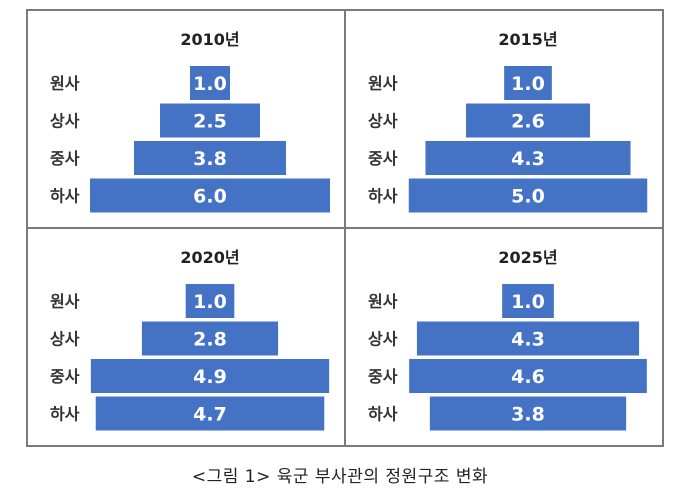 The height and width of the screenshot is (502, 680). I want to click on bar-sangsa-2010, so click(210, 120).